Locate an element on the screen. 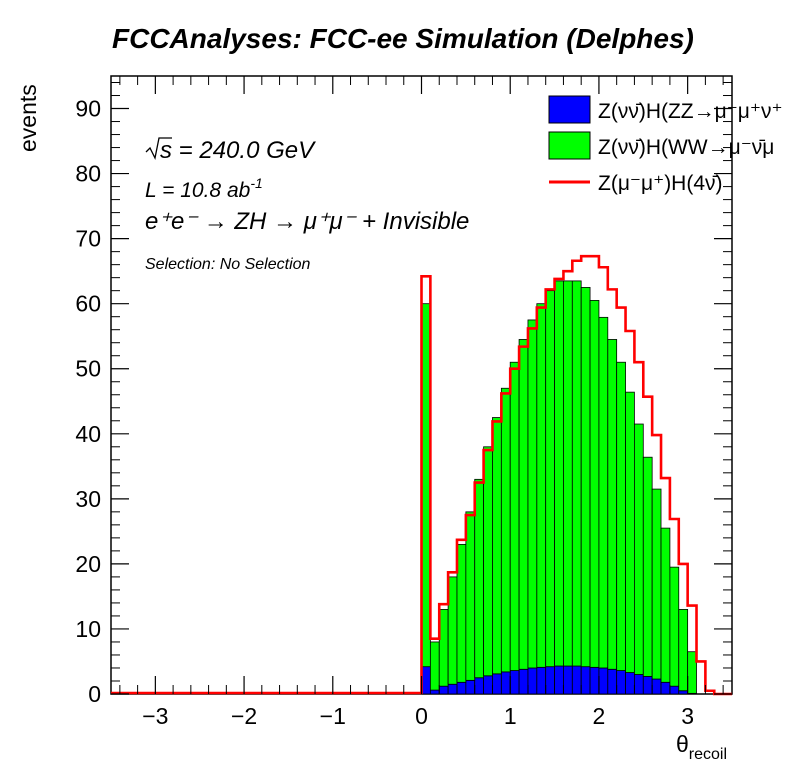 This screenshot has width=796, height=772. x-tick-label-4: 1 is located at coordinates (510, 716).